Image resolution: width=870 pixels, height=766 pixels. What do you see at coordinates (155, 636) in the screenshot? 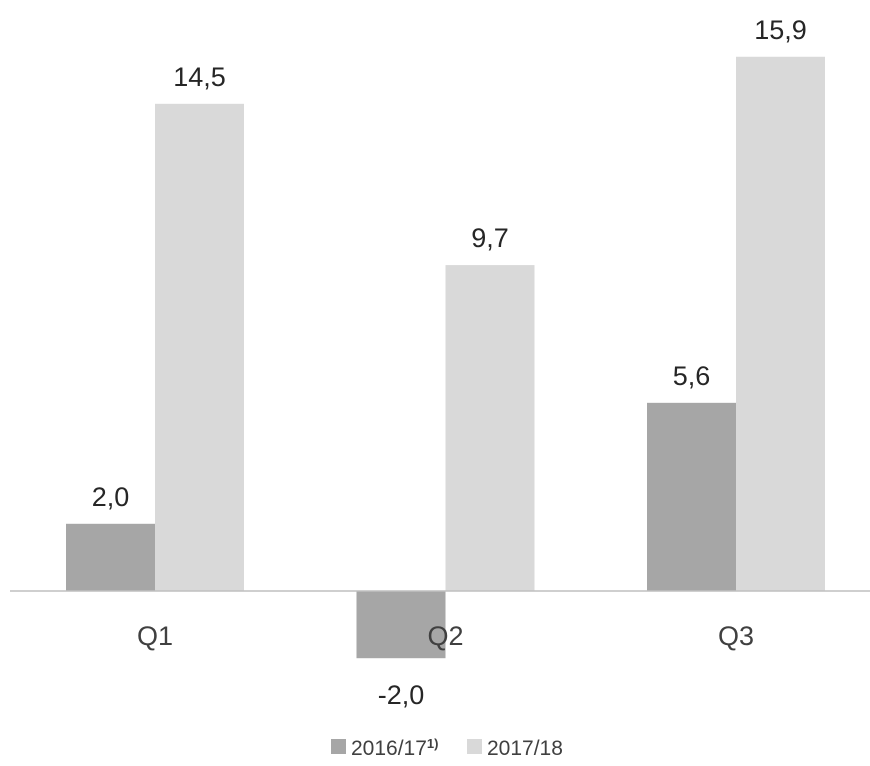
I see `category-label-q1: Q1` at bounding box center [155, 636].